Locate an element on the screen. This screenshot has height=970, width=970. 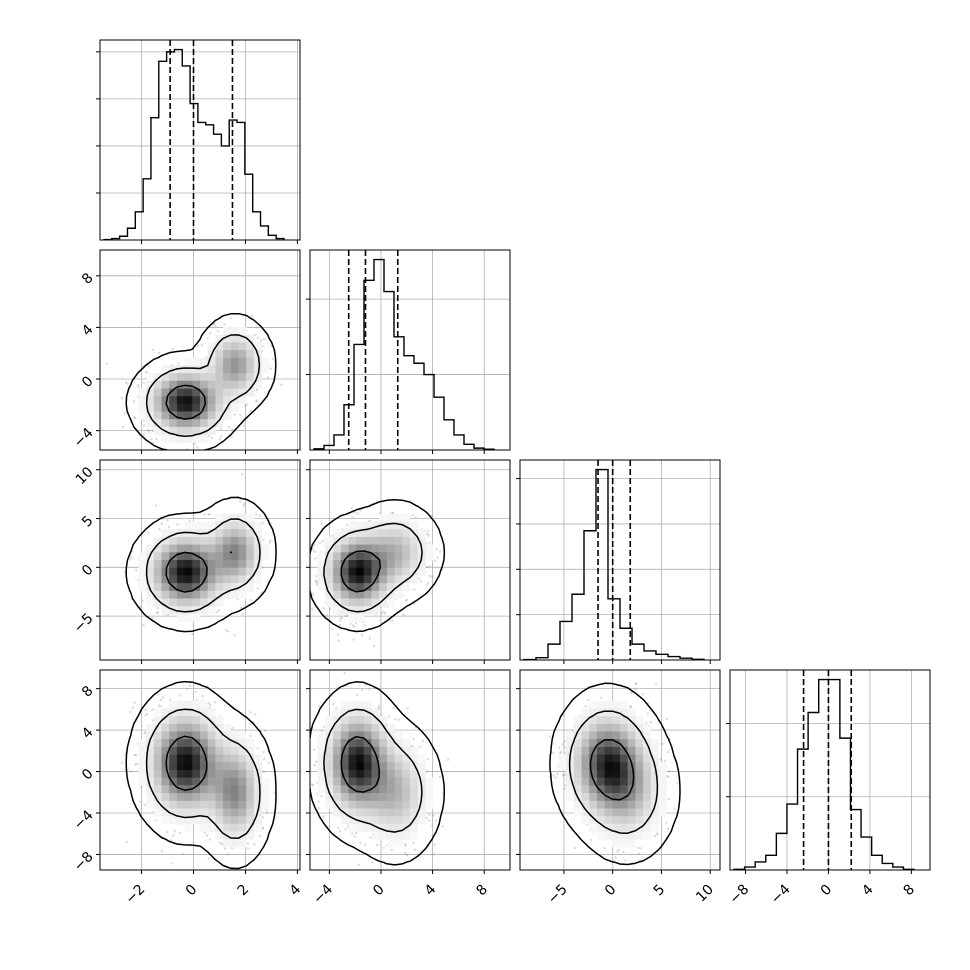
density-shading is located at coordinates (375, 567).